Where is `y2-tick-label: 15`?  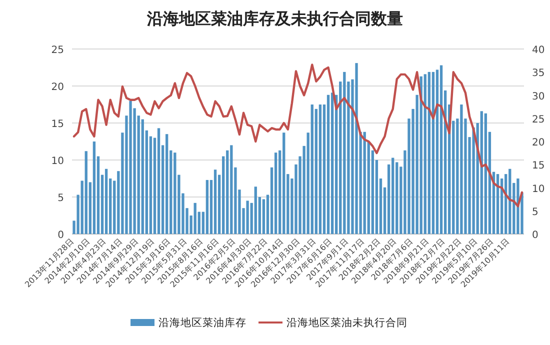 y2-tick-label: 15 is located at coordinates (538, 166).